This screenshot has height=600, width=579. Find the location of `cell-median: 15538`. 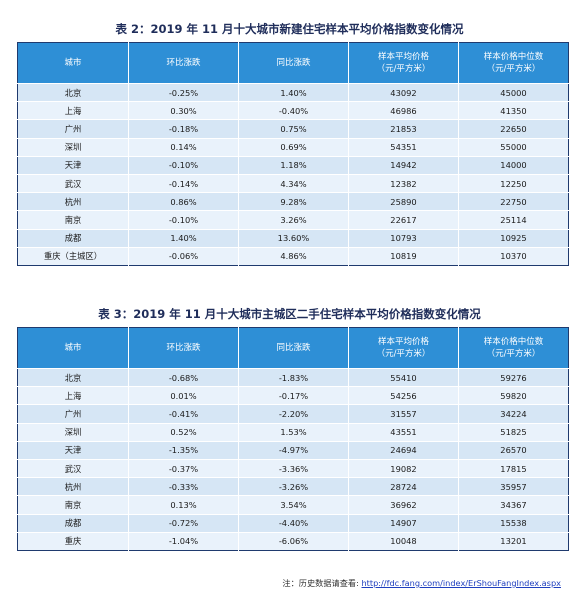

cell-median: 15538 is located at coordinates (513, 523).